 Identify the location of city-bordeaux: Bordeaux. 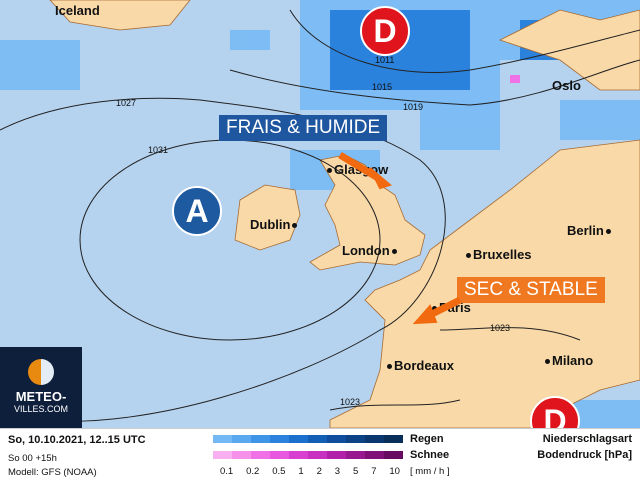
(419, 365).